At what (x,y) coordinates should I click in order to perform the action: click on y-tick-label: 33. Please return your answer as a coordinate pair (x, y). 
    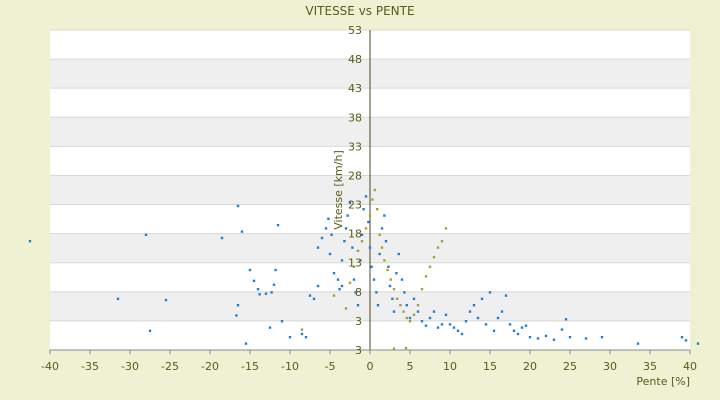
    Looking at the image, I should click on (355, 146).